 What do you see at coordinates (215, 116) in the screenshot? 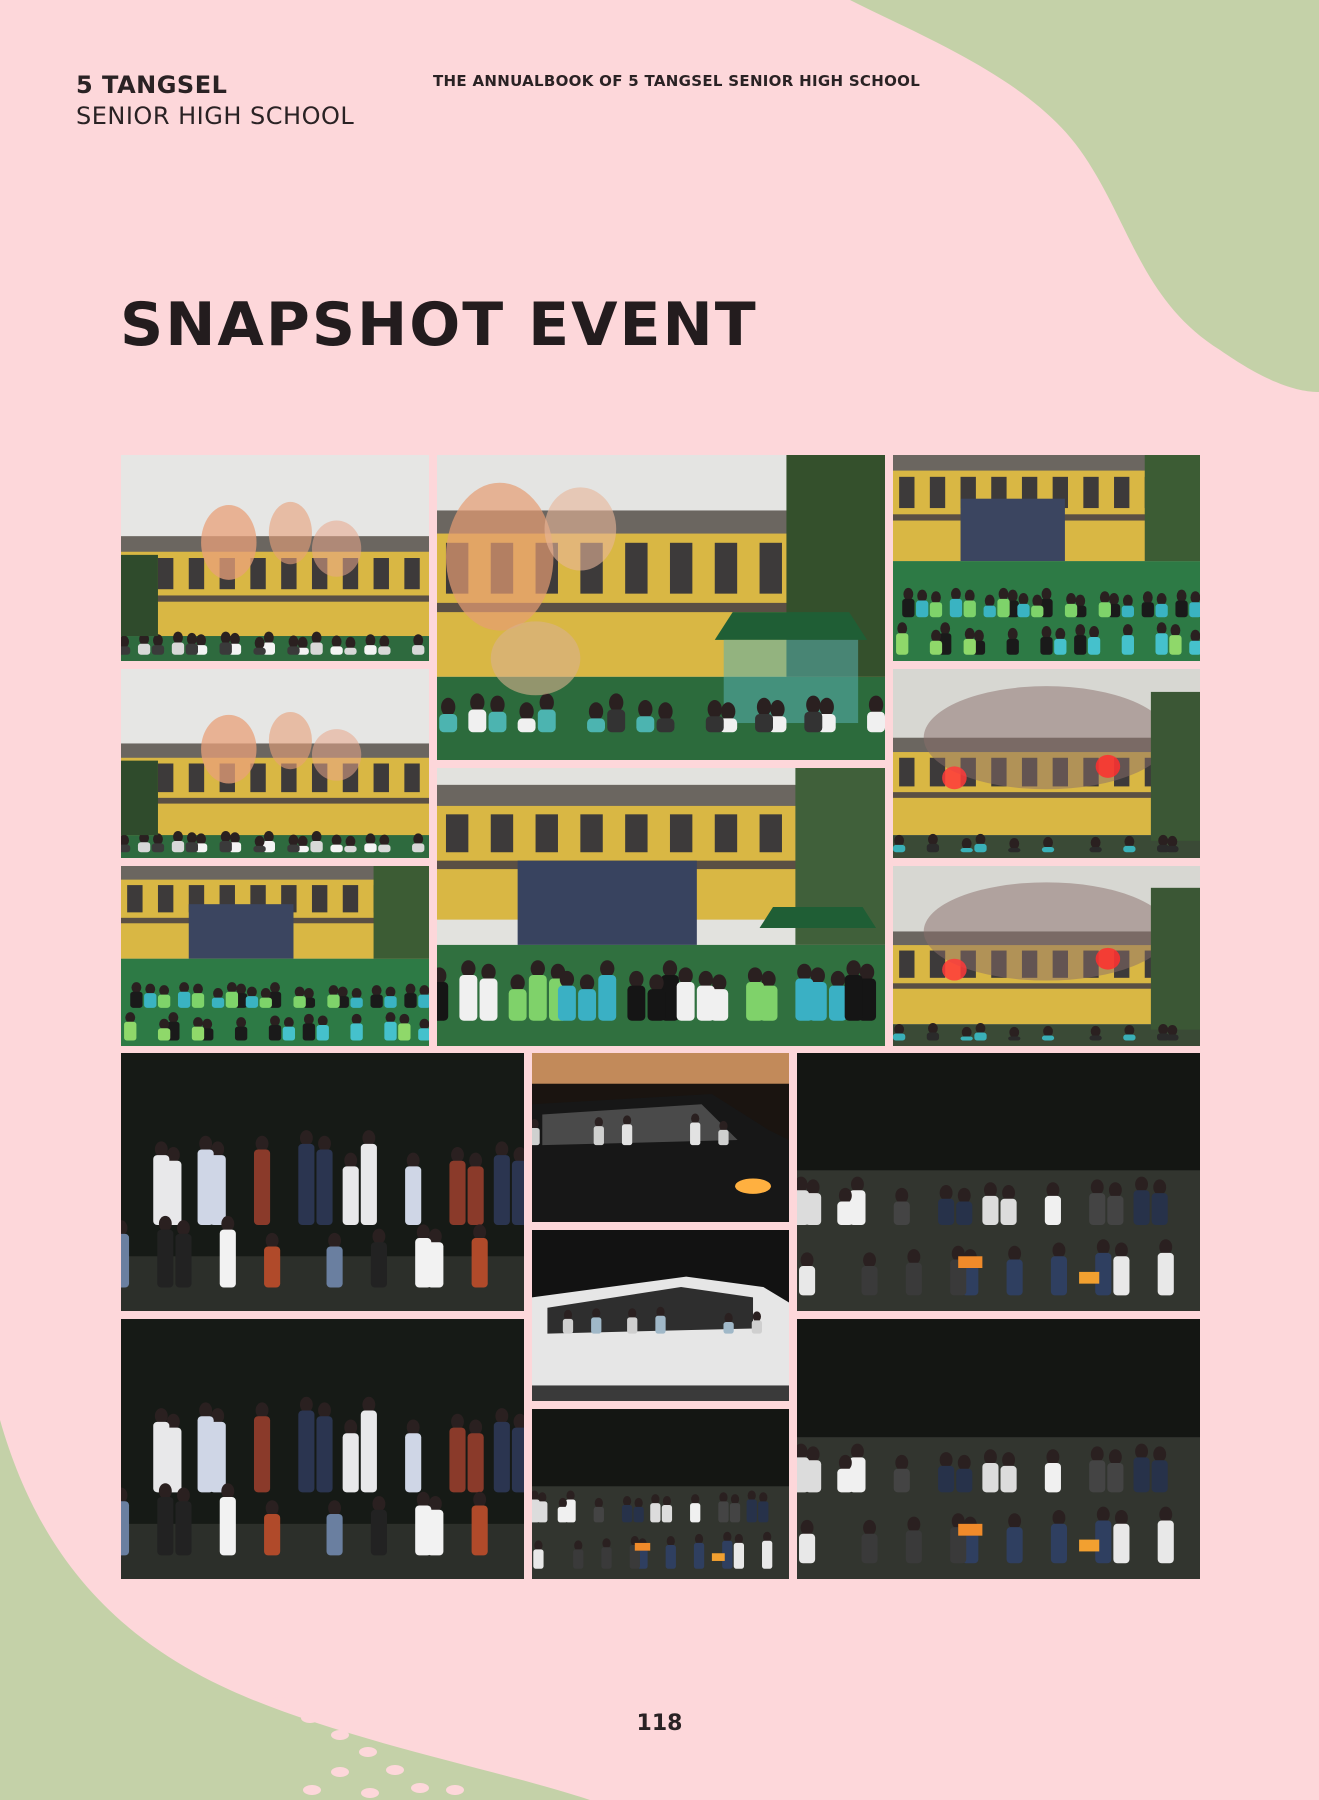
I see `school-name-line2: SENIOR HIGH SCHOOL` at bounding box center [215, 116].